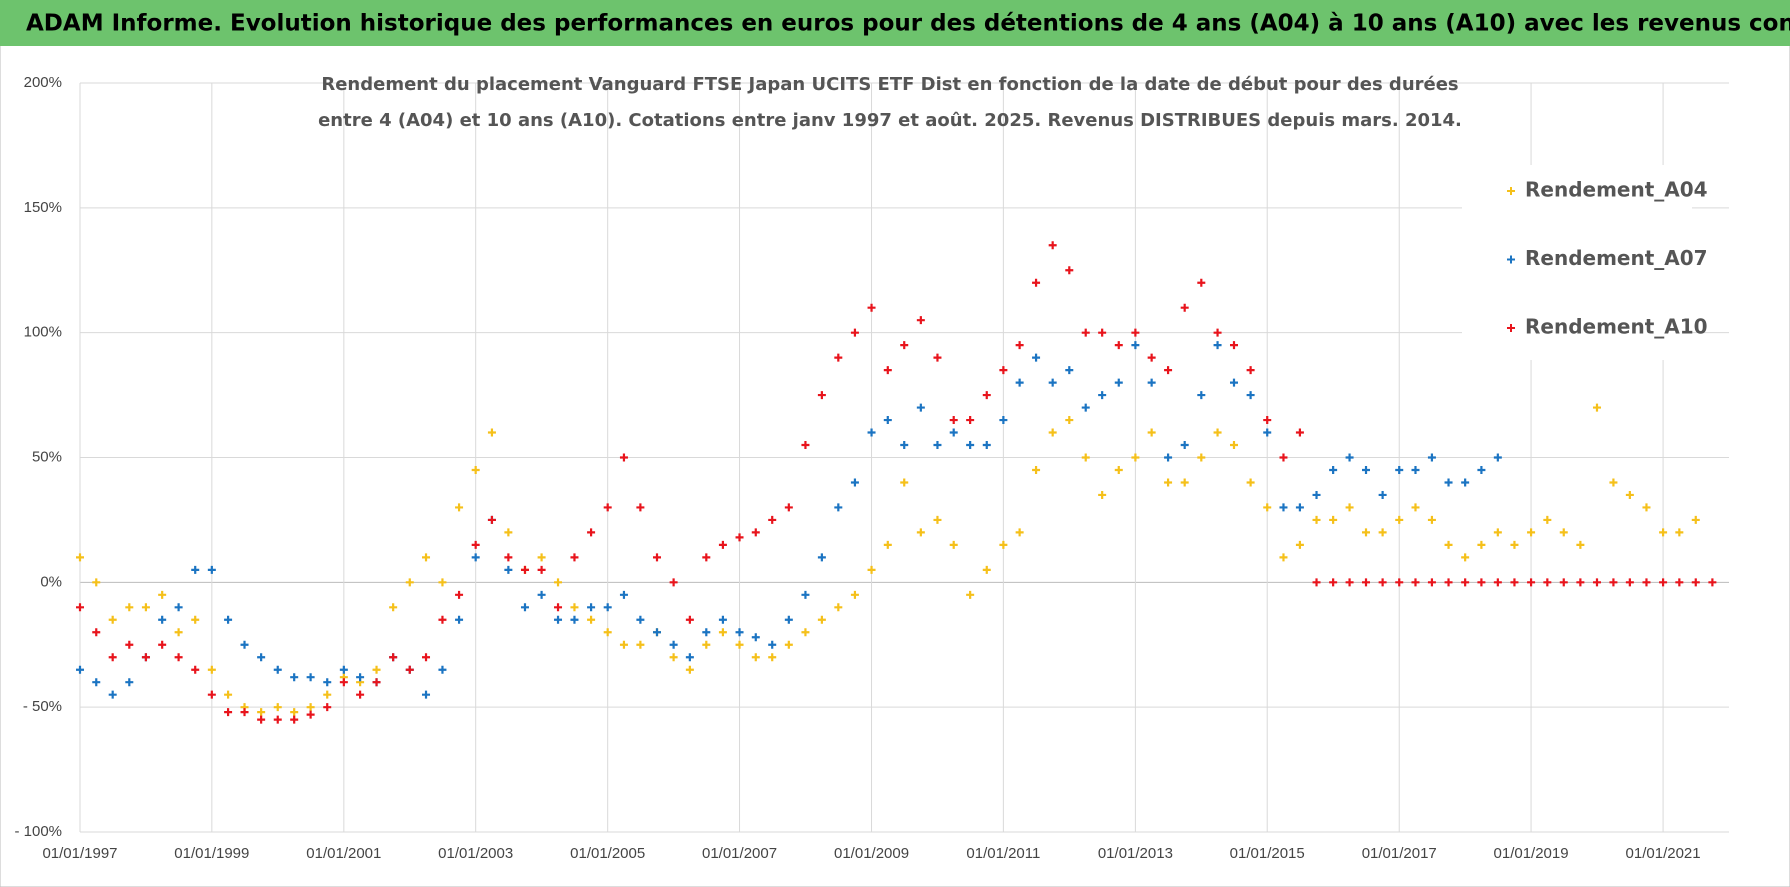 Image resolution: width=1790 pixels, height=887 pixels. I want to click on x-tick-label: 01/01/2017, so click(1399, 853).